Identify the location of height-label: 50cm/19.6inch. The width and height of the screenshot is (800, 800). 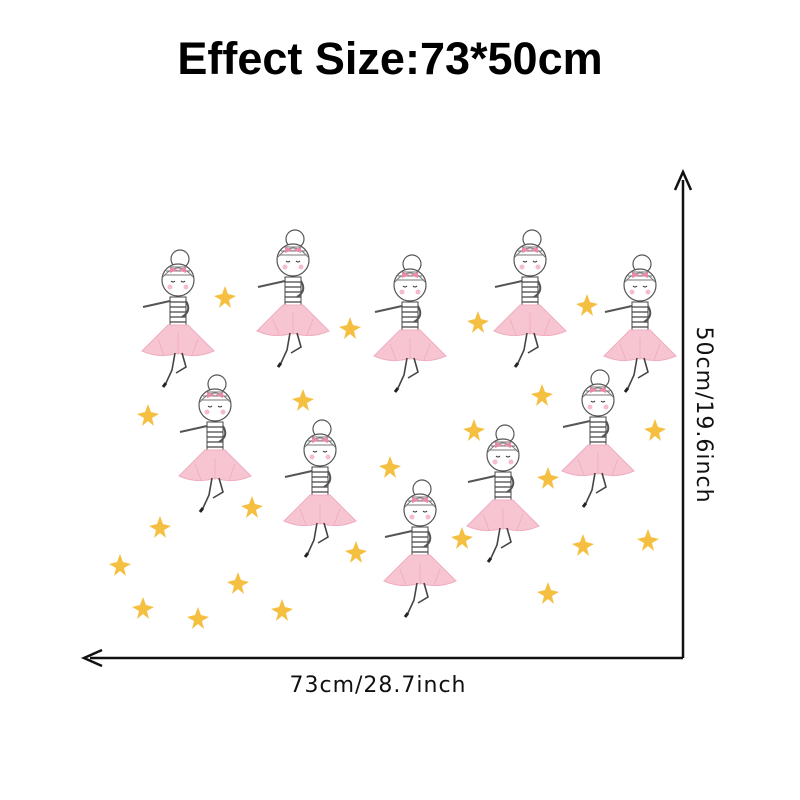
(703, 414).